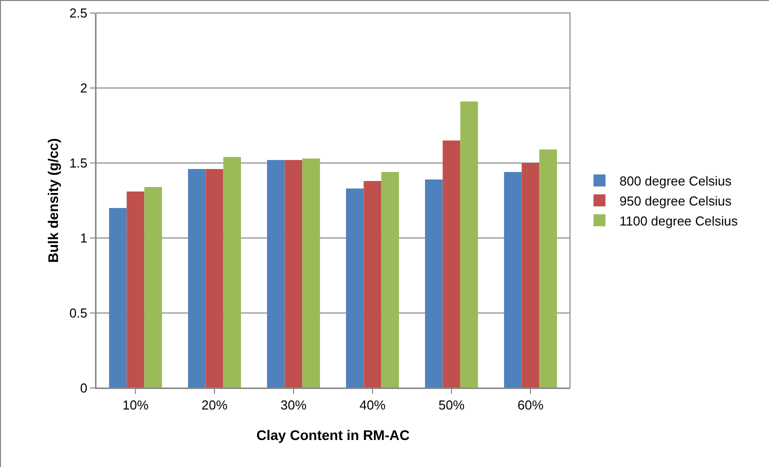  Describe the element at coordinates (530, 405) in the screenshot. I see `x-tick-label: 60%` at that location.